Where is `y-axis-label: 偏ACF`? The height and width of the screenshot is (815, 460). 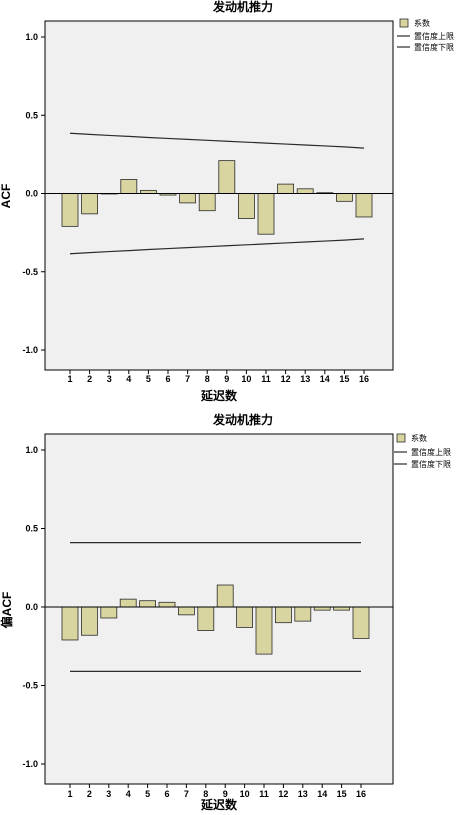 y-axis-label: 偏ACF is located at coordinates (7, 610).